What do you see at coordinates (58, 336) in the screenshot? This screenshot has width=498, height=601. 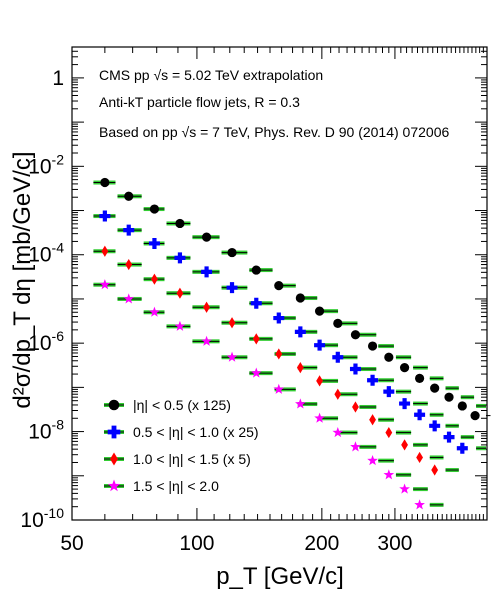 I see `y-tick-exponent: -6` at bounding box center [58, 336].